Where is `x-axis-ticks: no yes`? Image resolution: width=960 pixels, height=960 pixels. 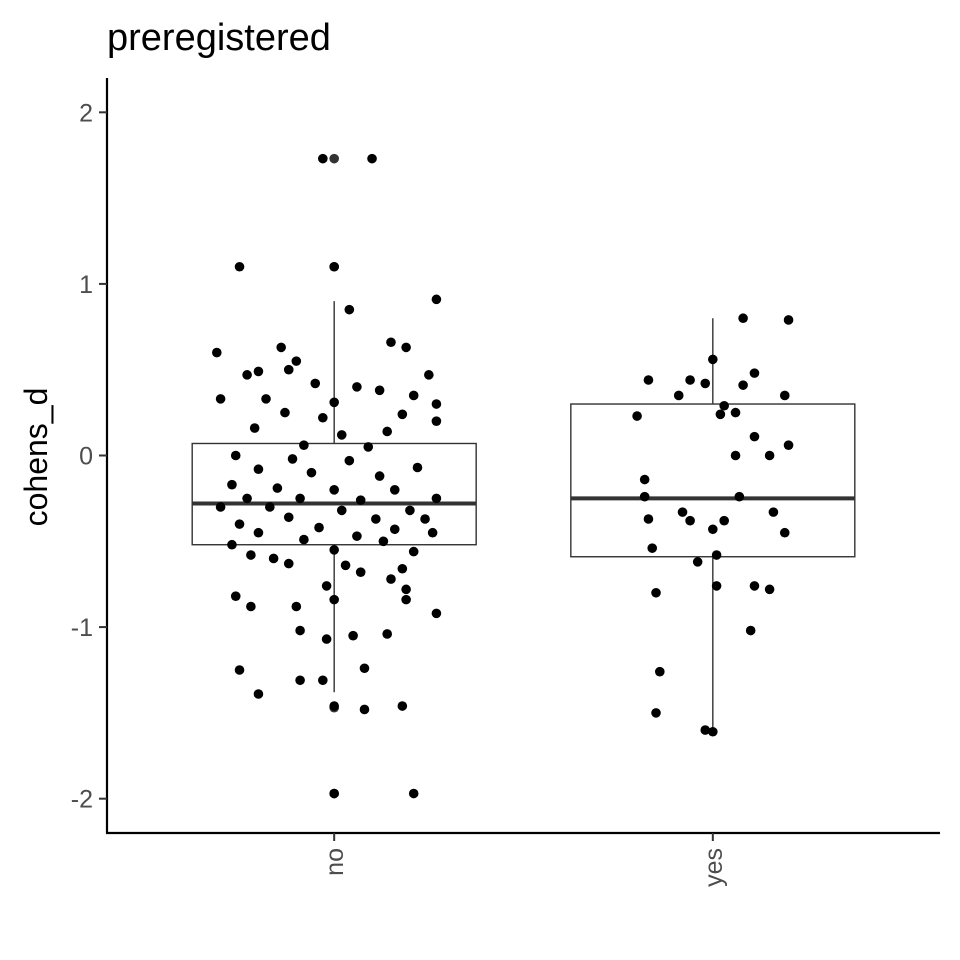 x-axis-ticks: no yes is located at coordinates (524, 860).